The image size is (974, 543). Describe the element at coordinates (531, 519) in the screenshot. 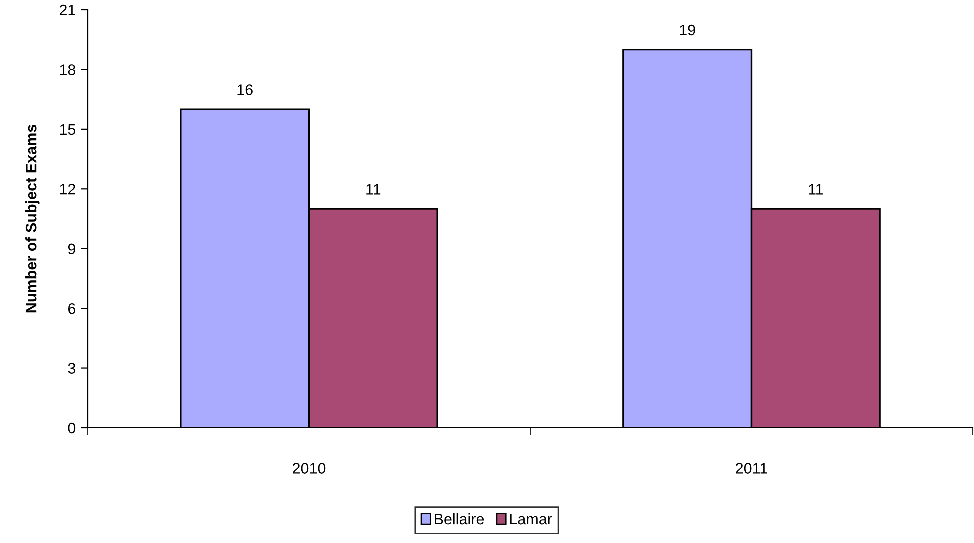

I see `legend-label: Lamar` at that location.